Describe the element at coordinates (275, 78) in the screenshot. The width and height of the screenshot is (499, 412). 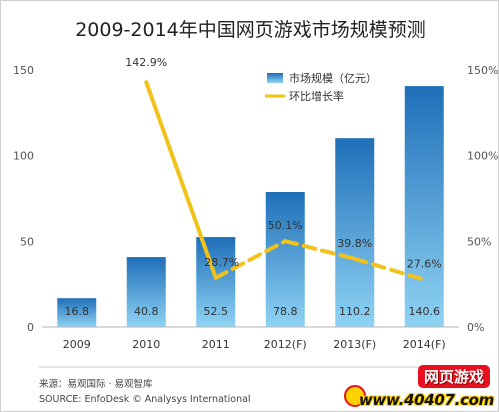
I see `legend-bar-swatch` at that location.